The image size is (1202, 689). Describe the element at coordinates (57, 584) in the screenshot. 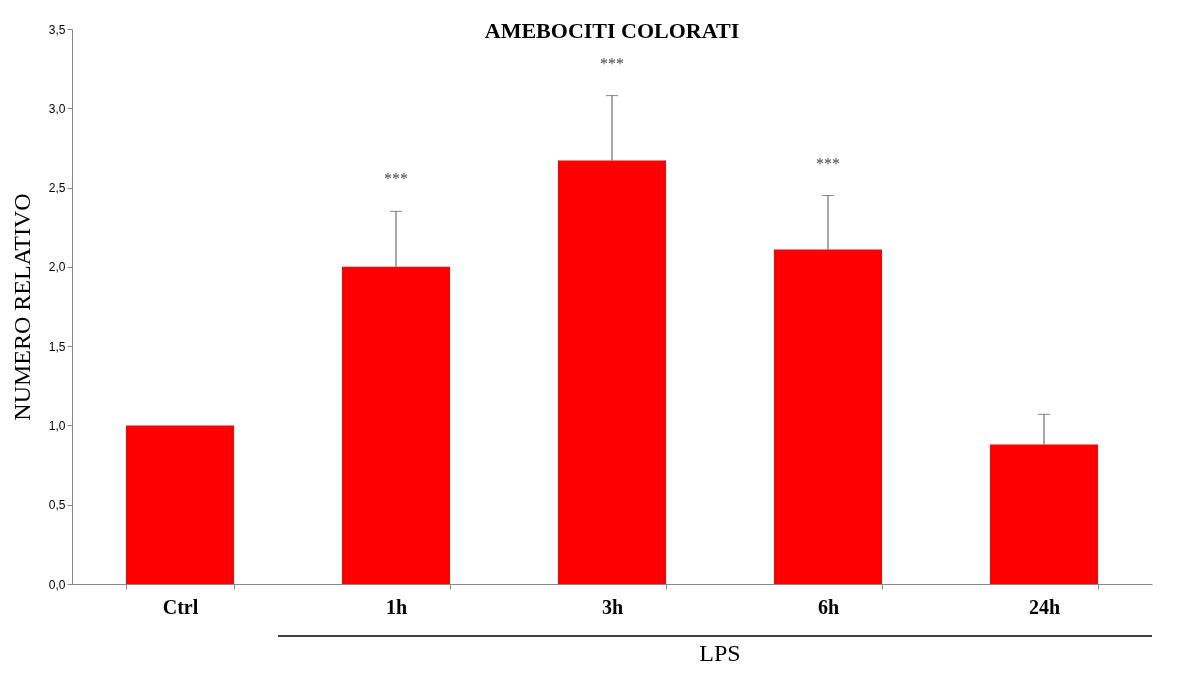

I see `y-tick-label: 0,0` at that location.